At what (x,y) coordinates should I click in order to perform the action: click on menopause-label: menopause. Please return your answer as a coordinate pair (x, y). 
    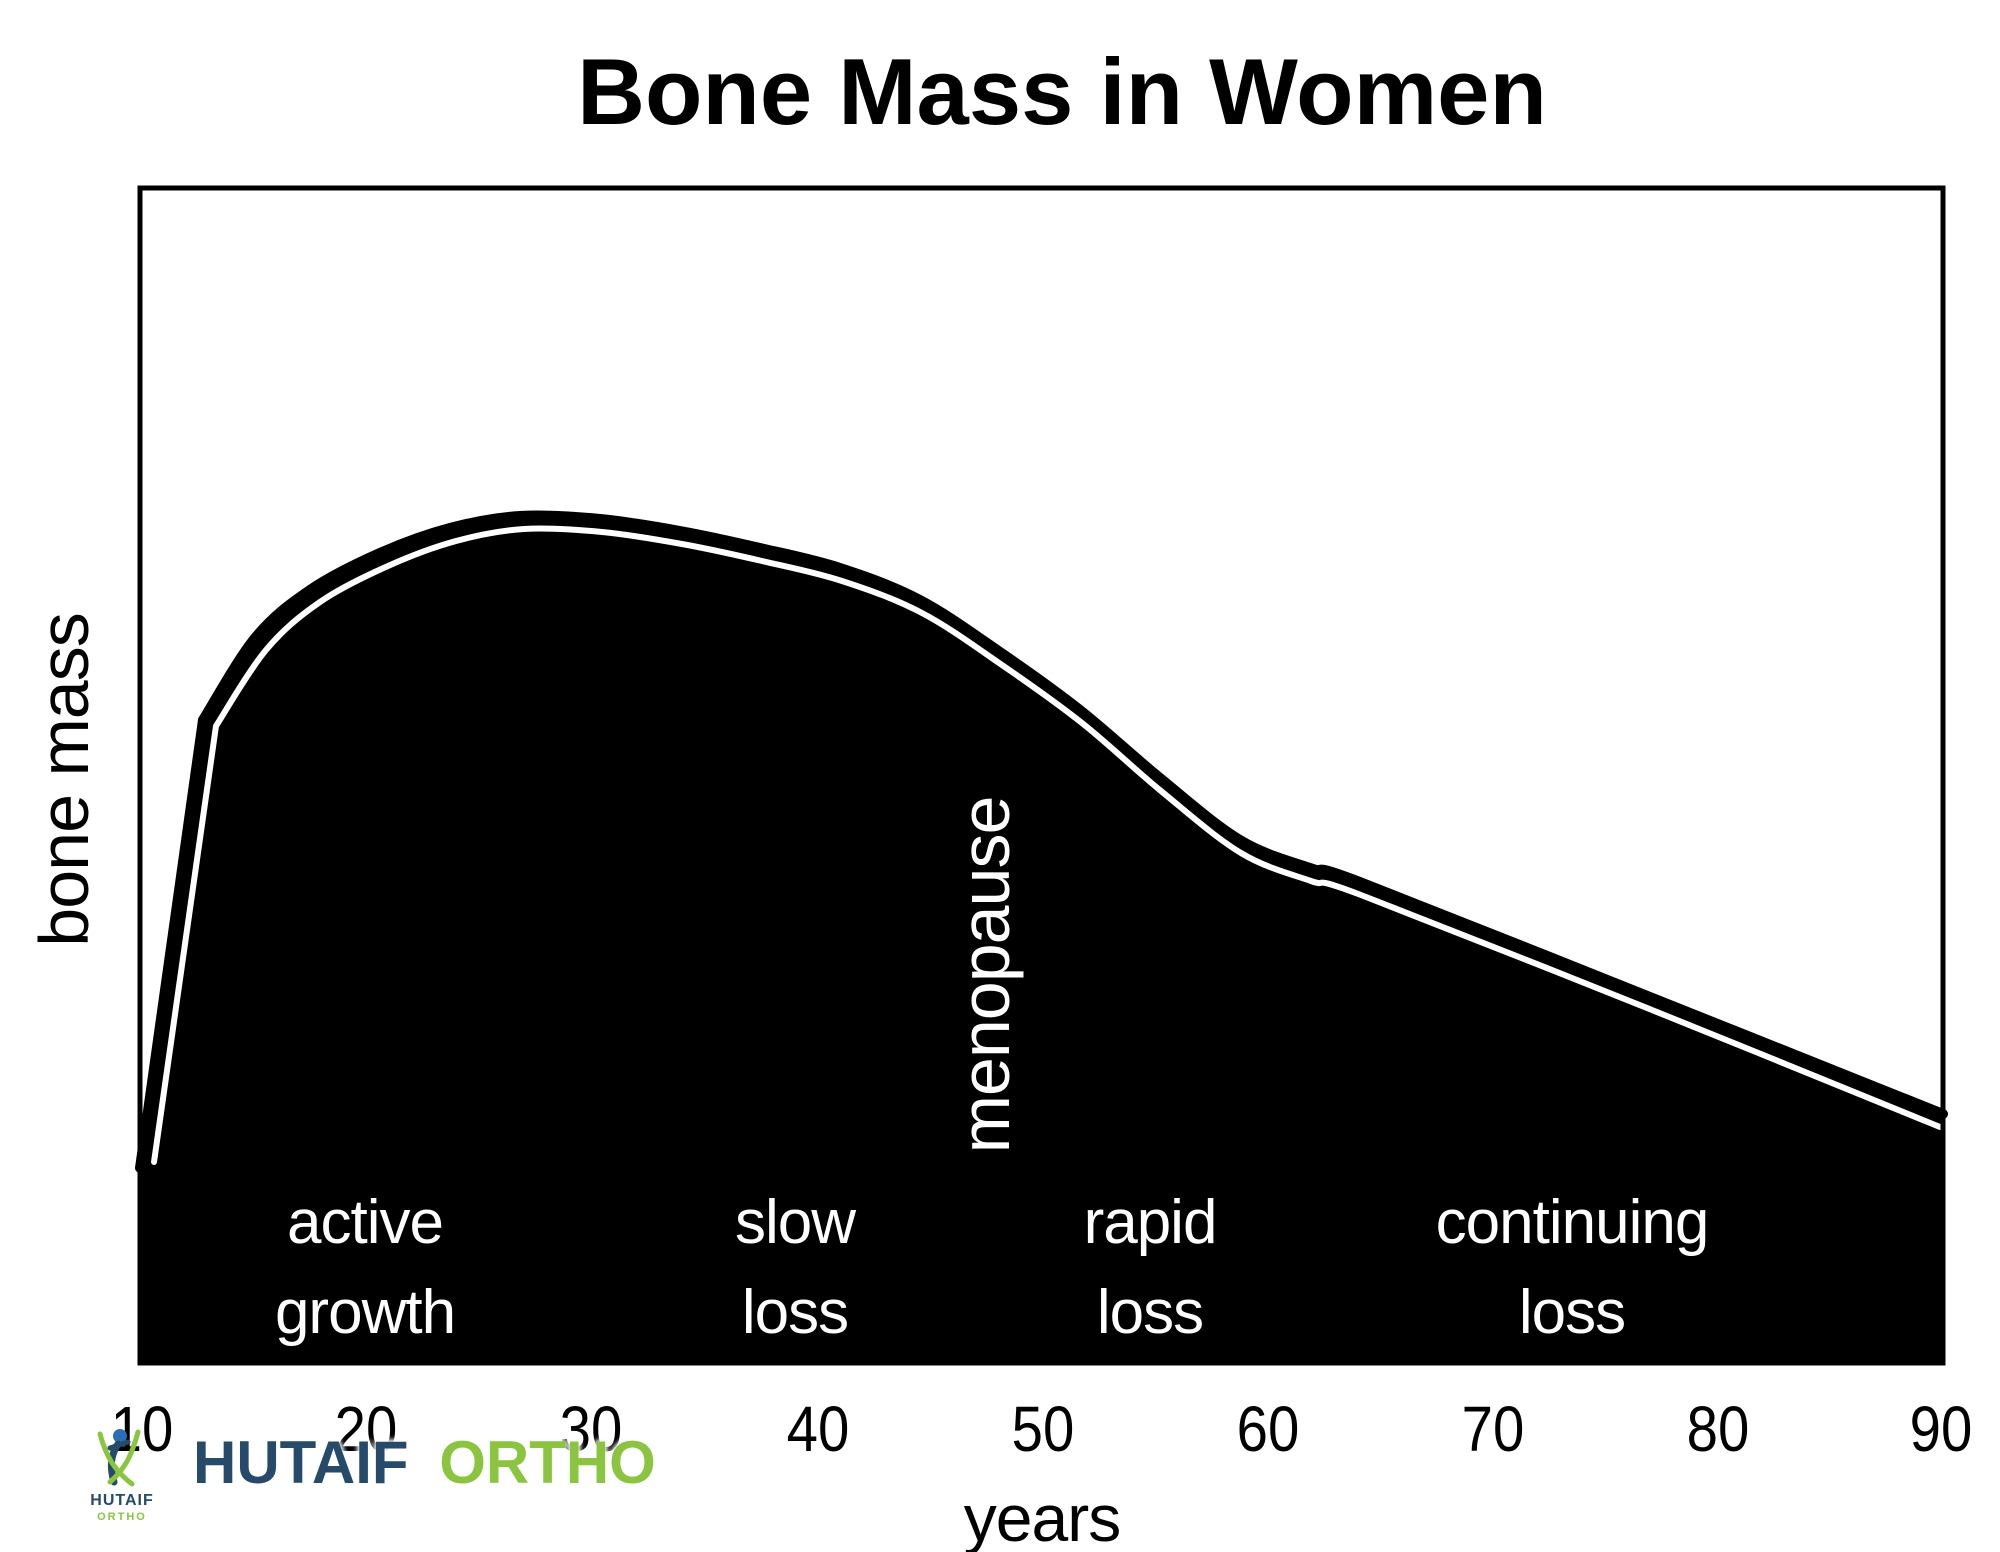
    Looking at the image, I should click on (985, 975).